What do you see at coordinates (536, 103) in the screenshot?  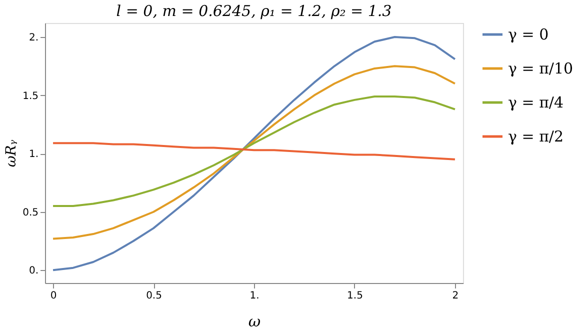 I see `legend-label: γ = π/4` at bounding box center [536, 103].